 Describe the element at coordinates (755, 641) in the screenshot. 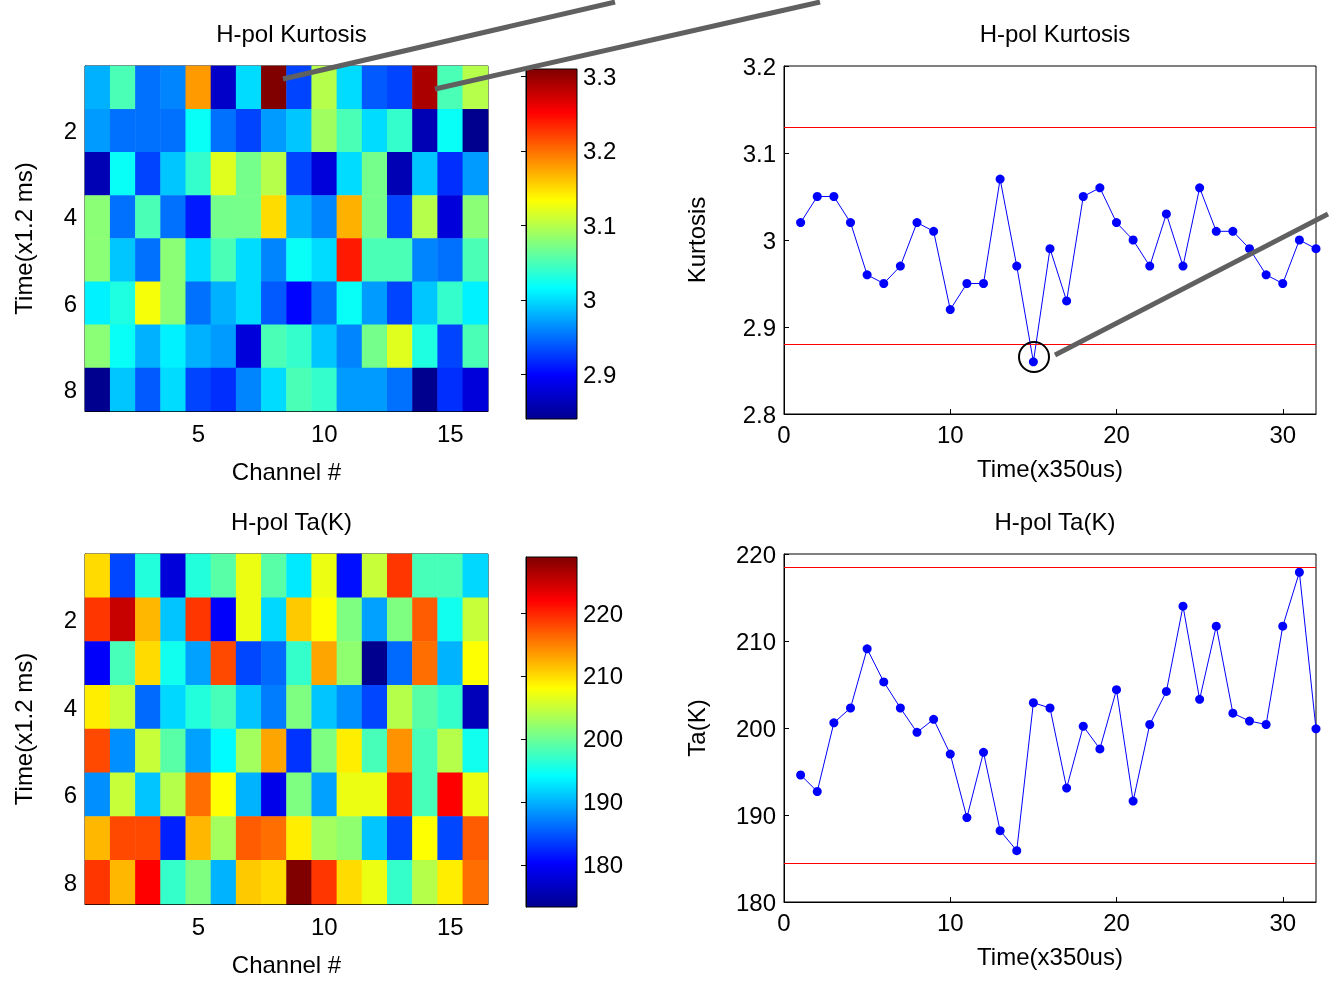

I see `y-tick-label: 210` at that location.